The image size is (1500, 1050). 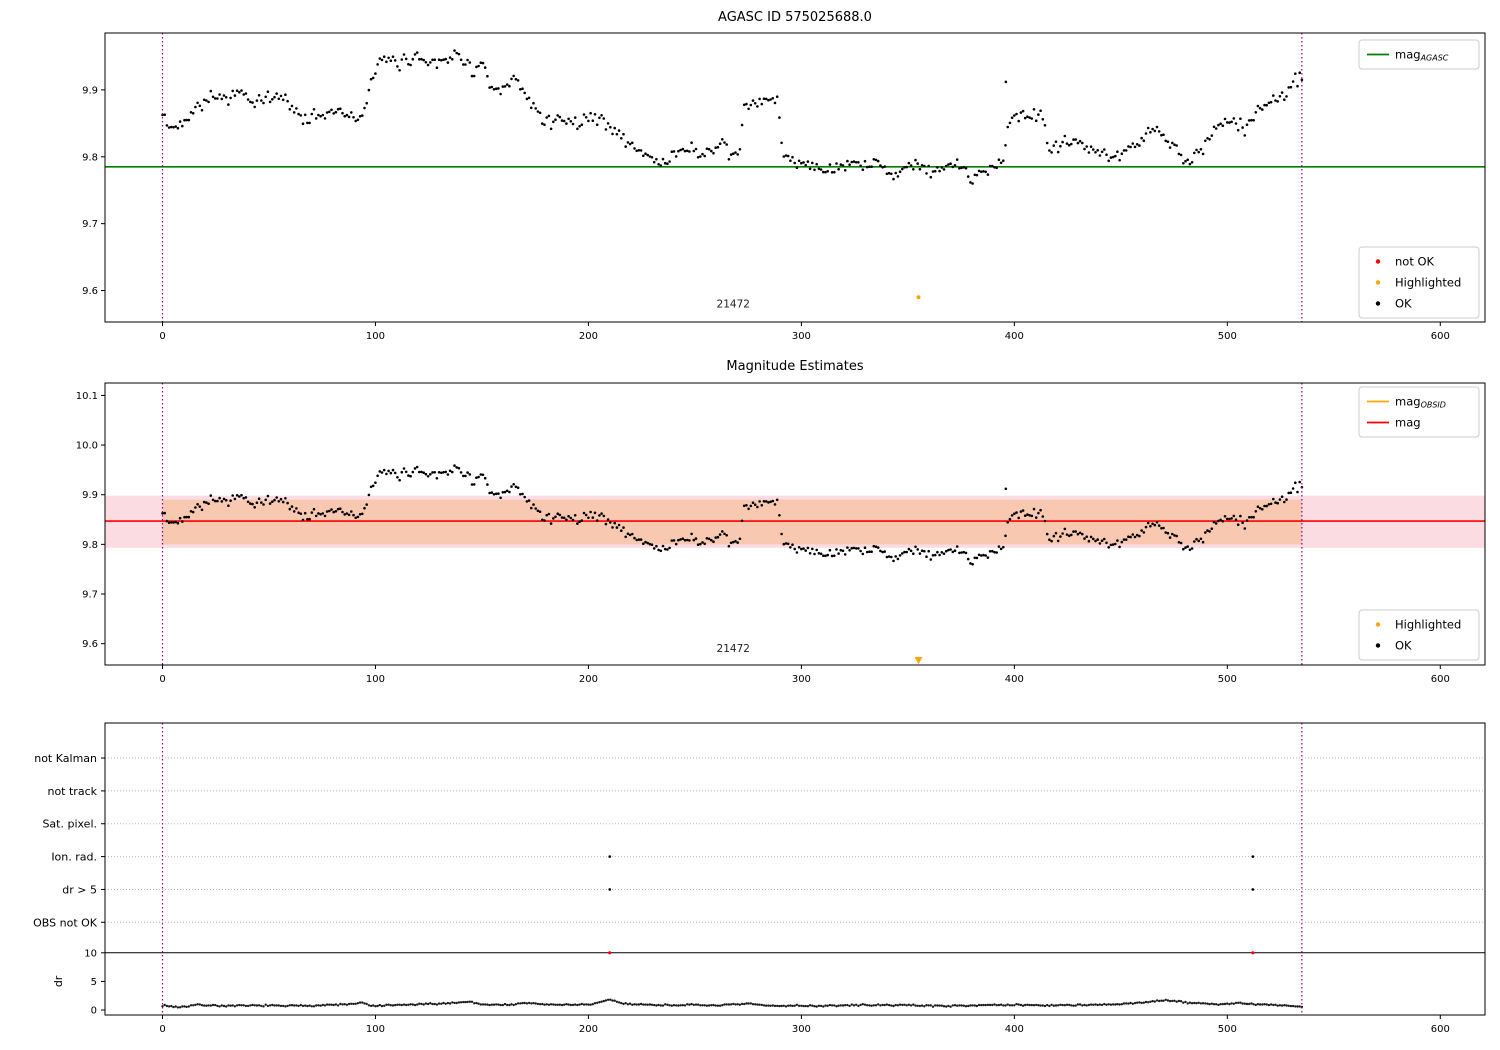 I want to click on mag-uncertainty-band-inner, so click(x=732, y=522).